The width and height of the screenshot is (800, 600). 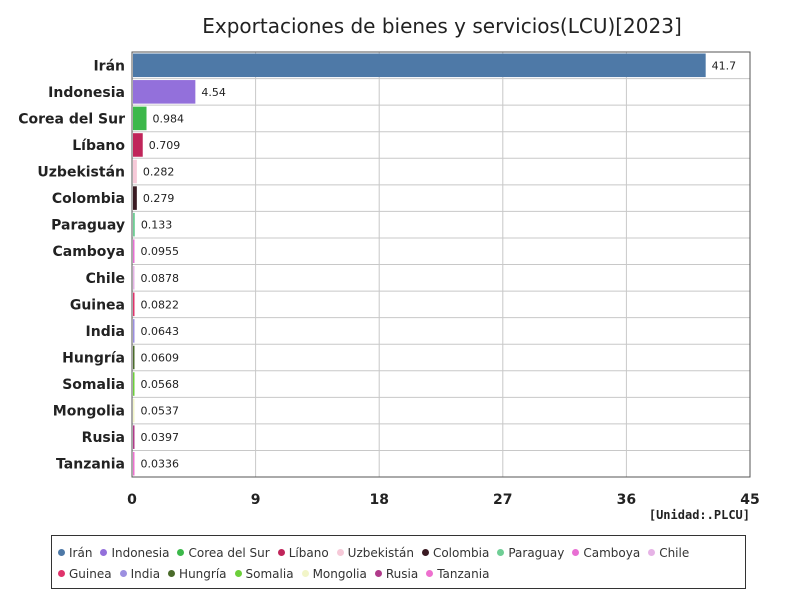 What do you see at coordinates (223, 552) in the screenshot?
I see `legend-item-corea-del-sur: Corea del Sur` at bounding box center [223, 552].